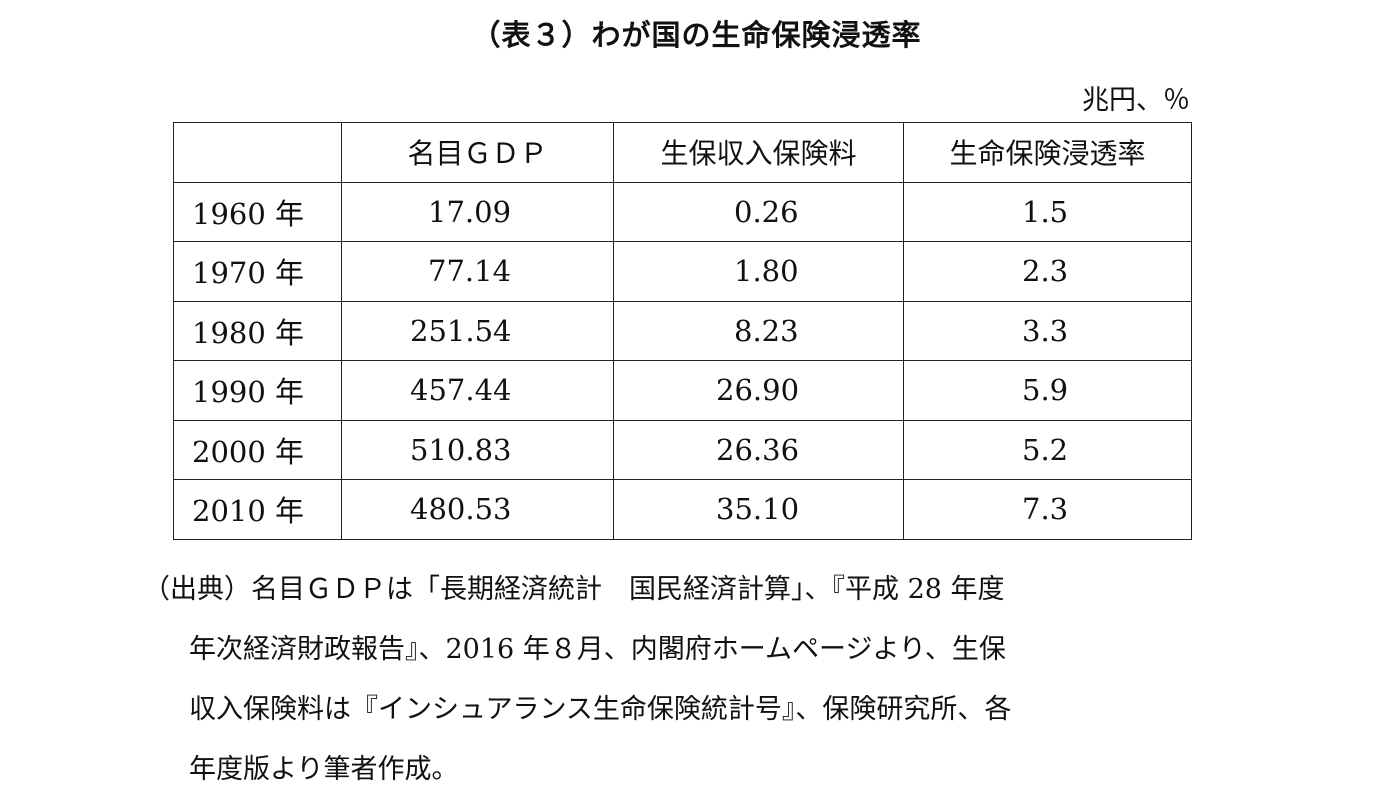 The height and width of the screenshot is (807, 1393). What do you see at coordinates (1047, 509) in the screenshot?
I see `rate-cell: 7.3` at bounding box center [1047, 509].